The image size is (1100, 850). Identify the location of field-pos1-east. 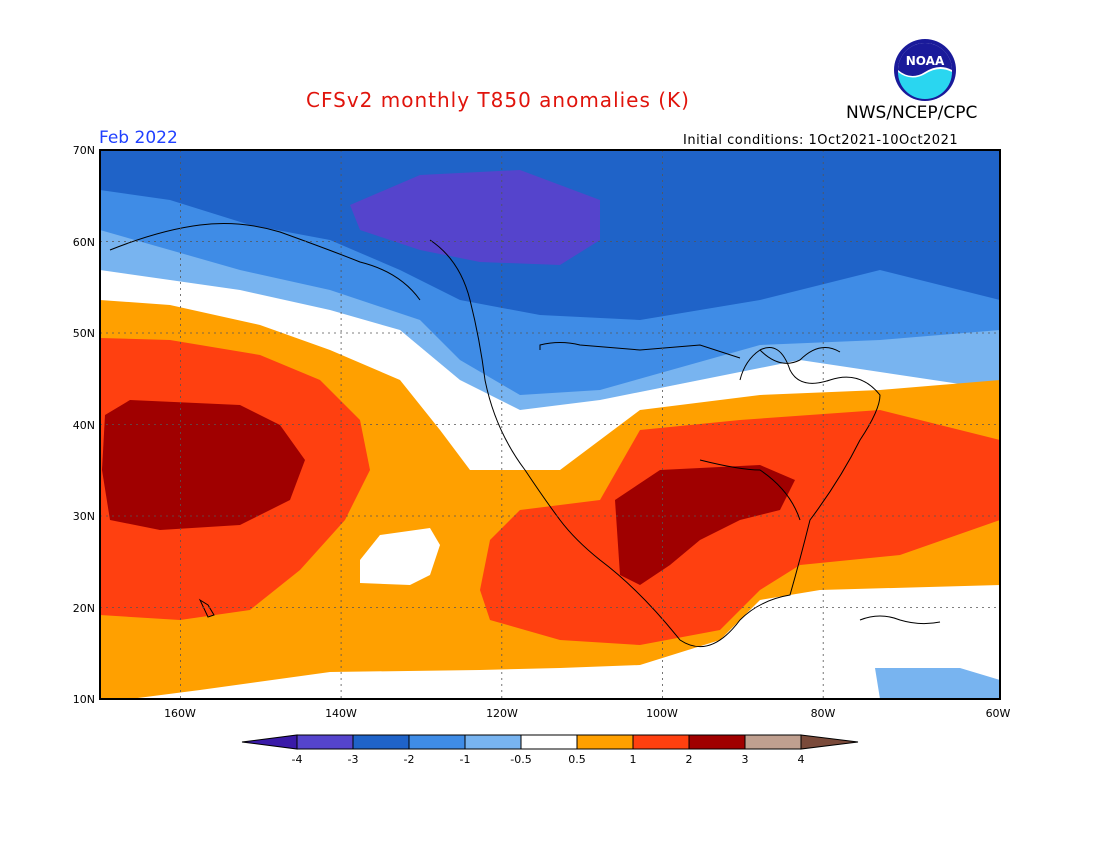
(740, 527).